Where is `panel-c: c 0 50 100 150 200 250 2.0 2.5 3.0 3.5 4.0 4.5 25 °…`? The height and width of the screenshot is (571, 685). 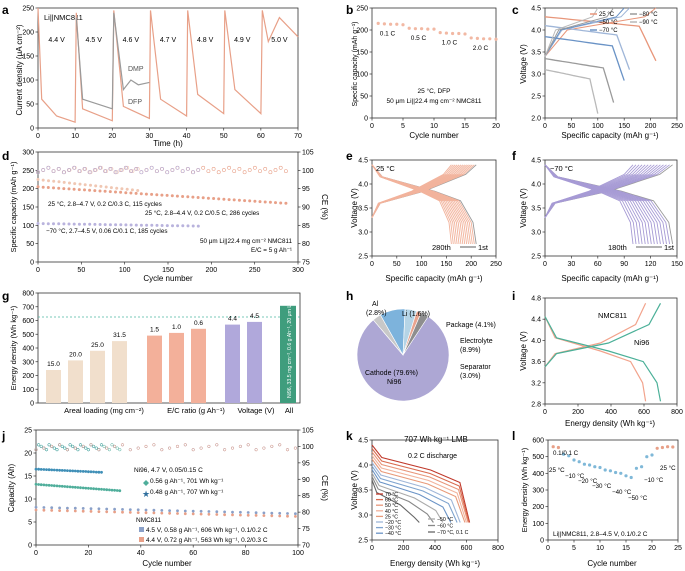
panel-c: c 0 50 100 150 200 250 2.0 2.5 3.0 3.5 4.0 4.5 25 °… is located at coordinates (597, 71).